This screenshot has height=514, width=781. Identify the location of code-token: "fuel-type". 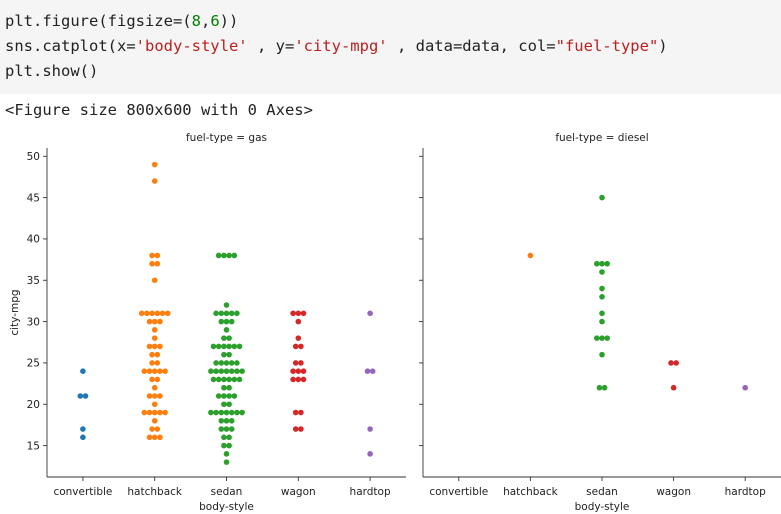
(607, 46).